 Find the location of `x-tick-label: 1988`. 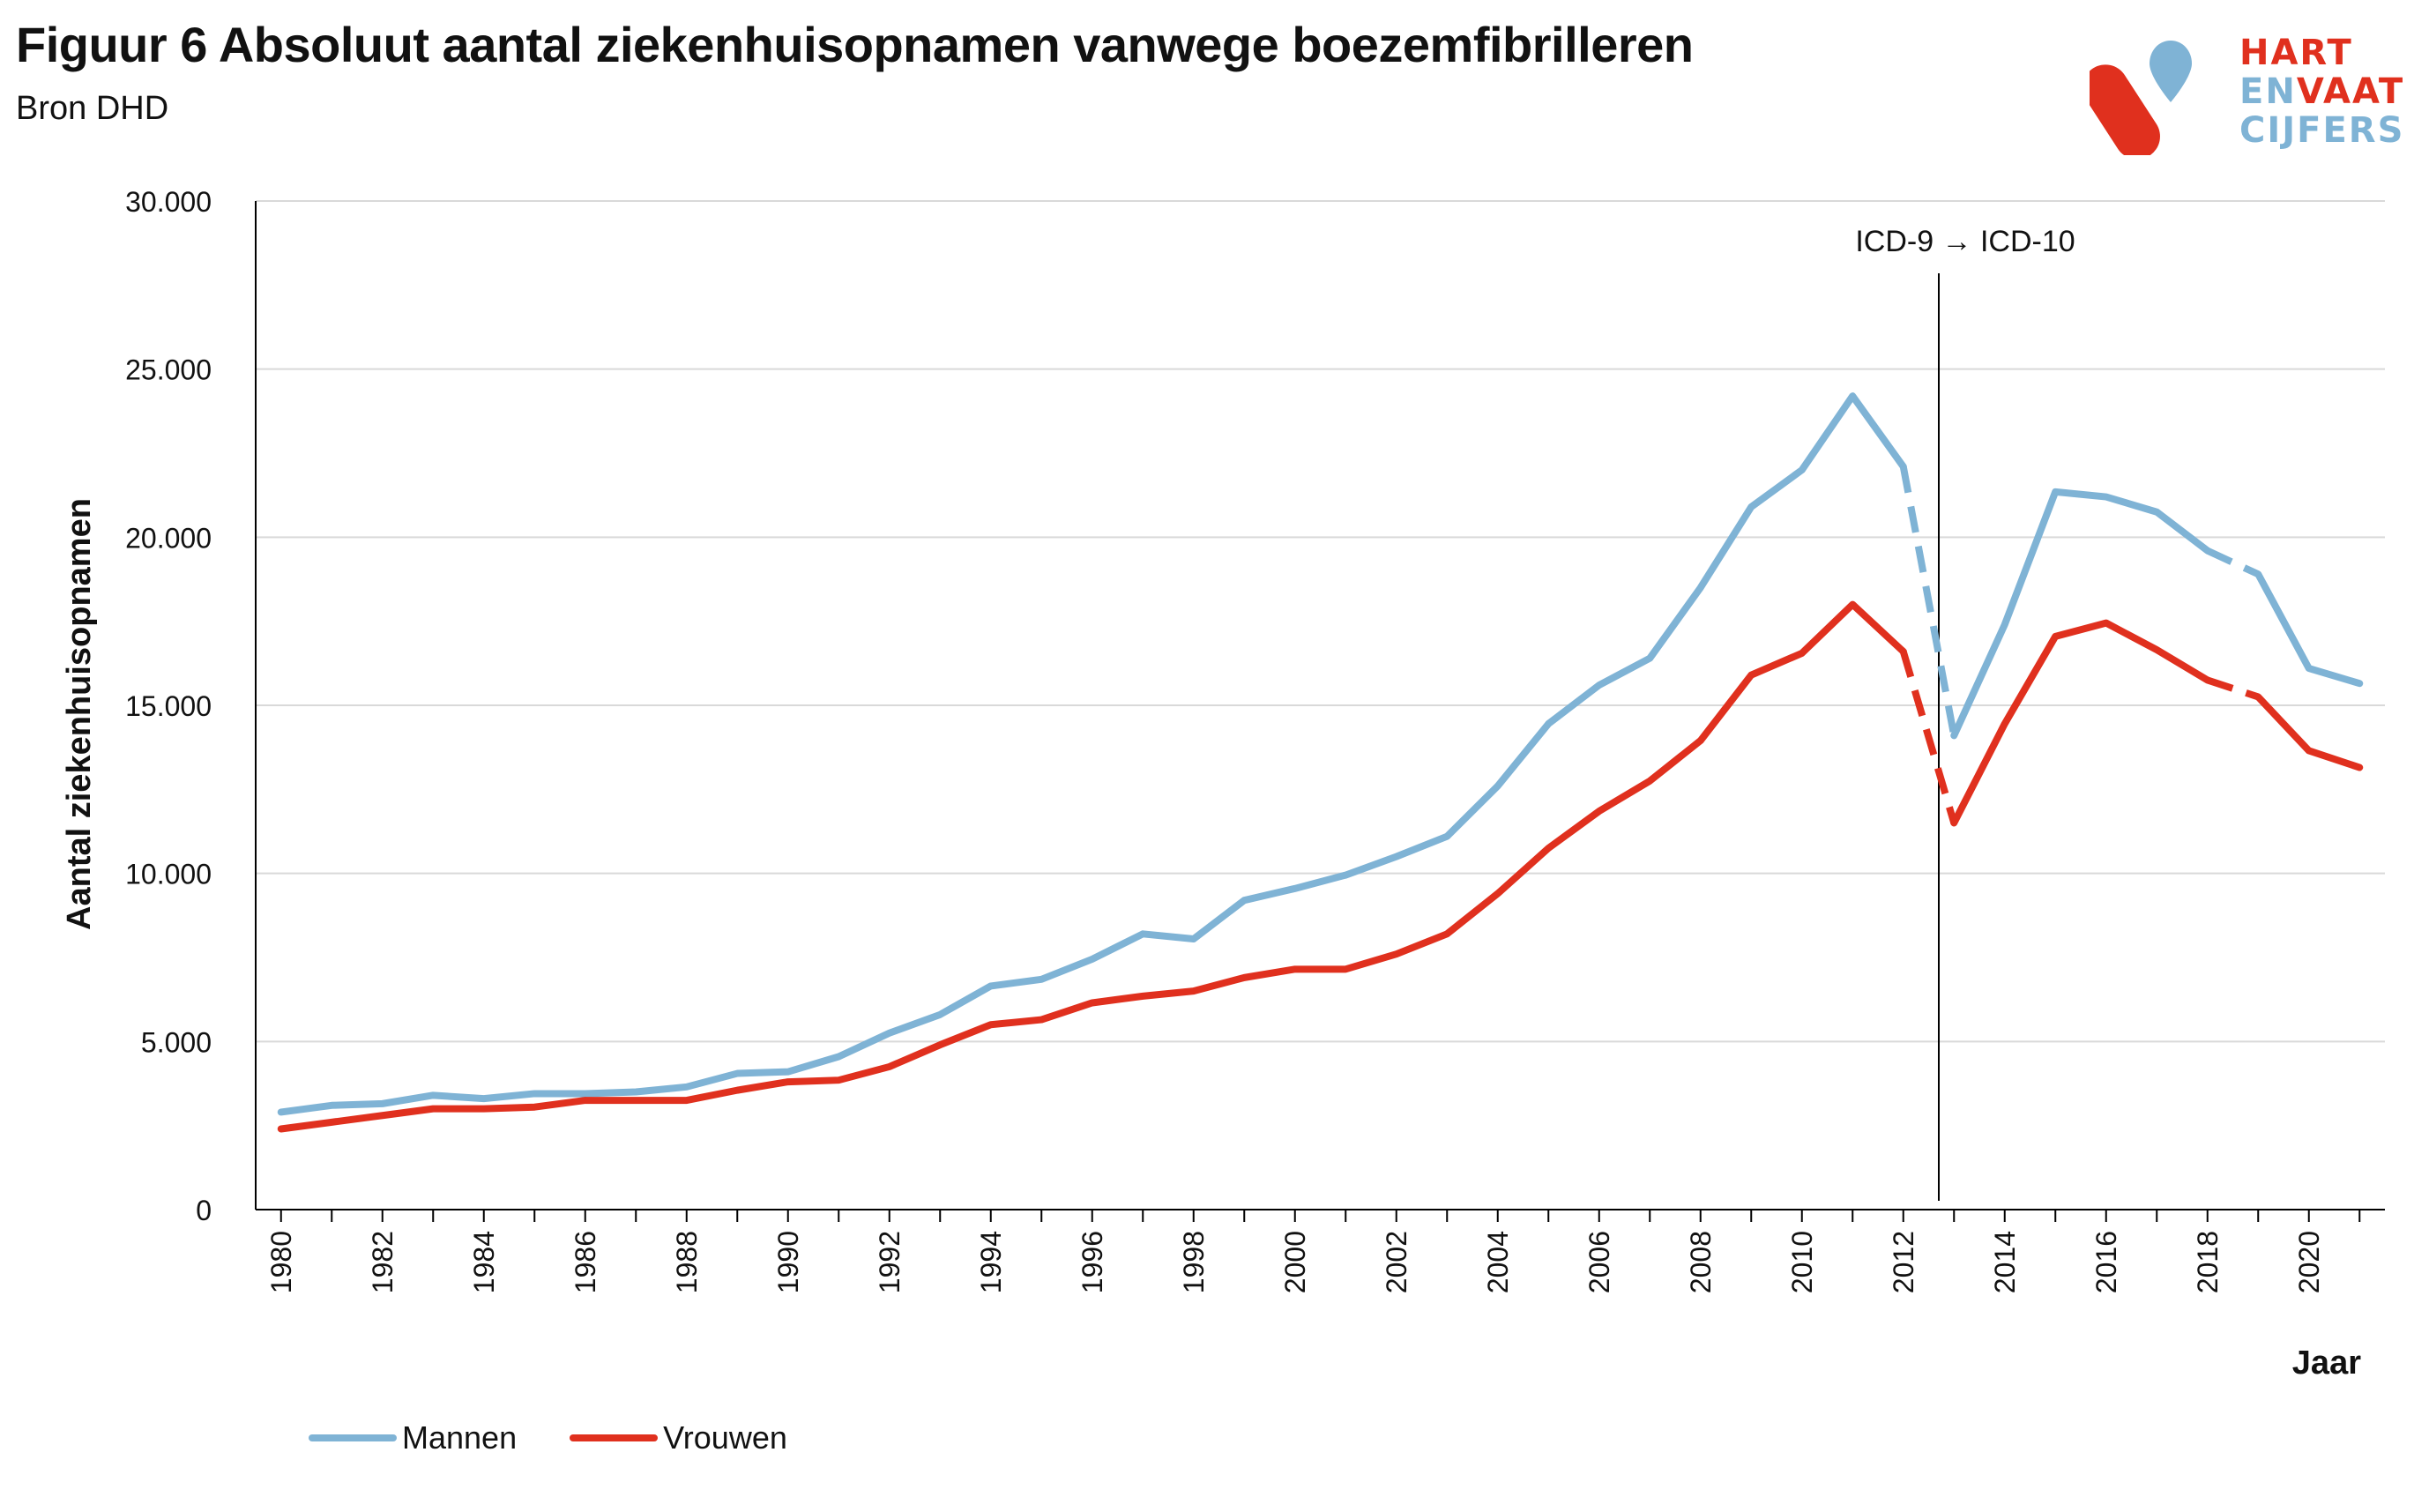

x-tick-label: 1988 is located at coordinates (687, 1262).